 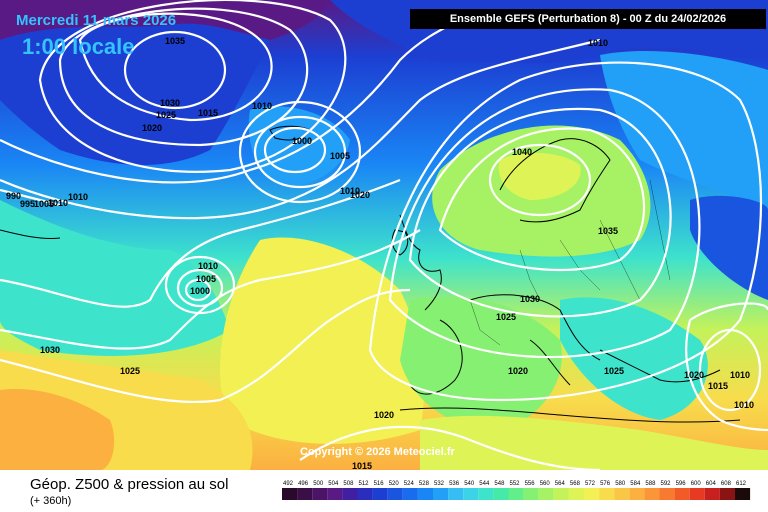 What do you see at coordinates (303, 484) in the screenshot?
I see `scale-label: 496` at bounding box center [303, 484].